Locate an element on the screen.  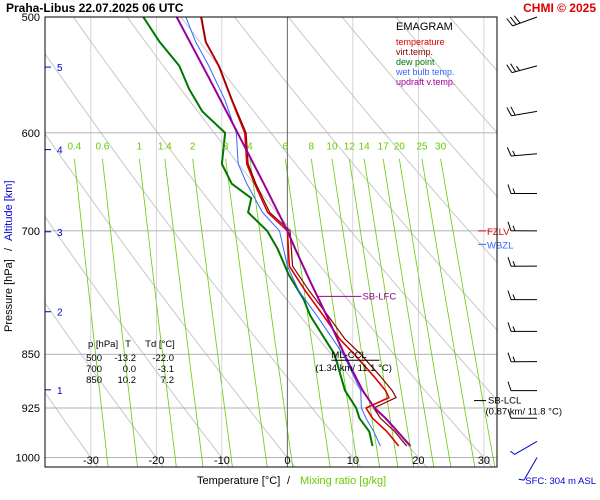
table-cell: -3.1 is located at coordinates (166, 369).